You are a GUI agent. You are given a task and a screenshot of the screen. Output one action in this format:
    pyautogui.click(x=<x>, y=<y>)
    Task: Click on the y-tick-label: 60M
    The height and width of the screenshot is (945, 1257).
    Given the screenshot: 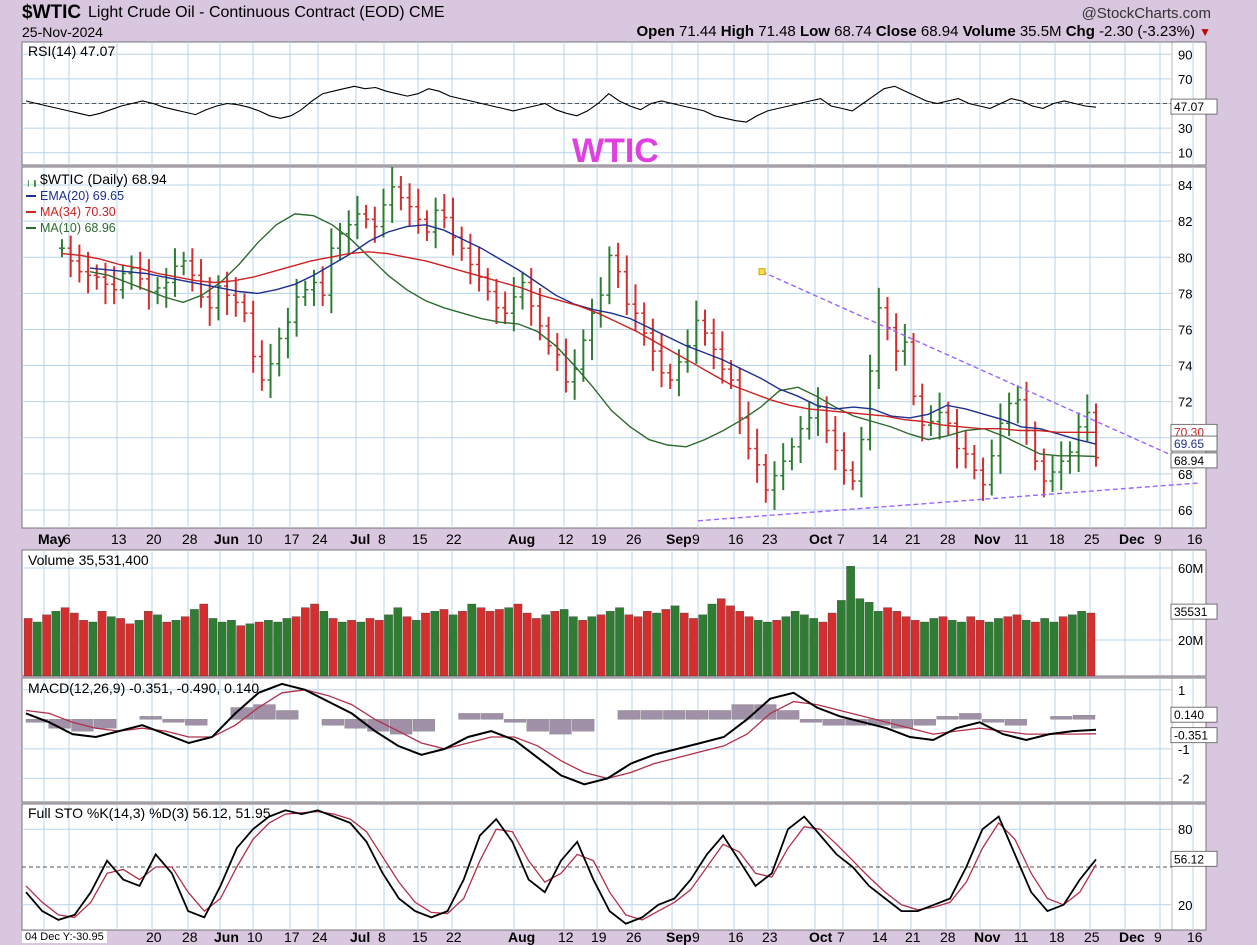 What is the action you would take?
    pyautogui.click(x=1190, y=568)
    